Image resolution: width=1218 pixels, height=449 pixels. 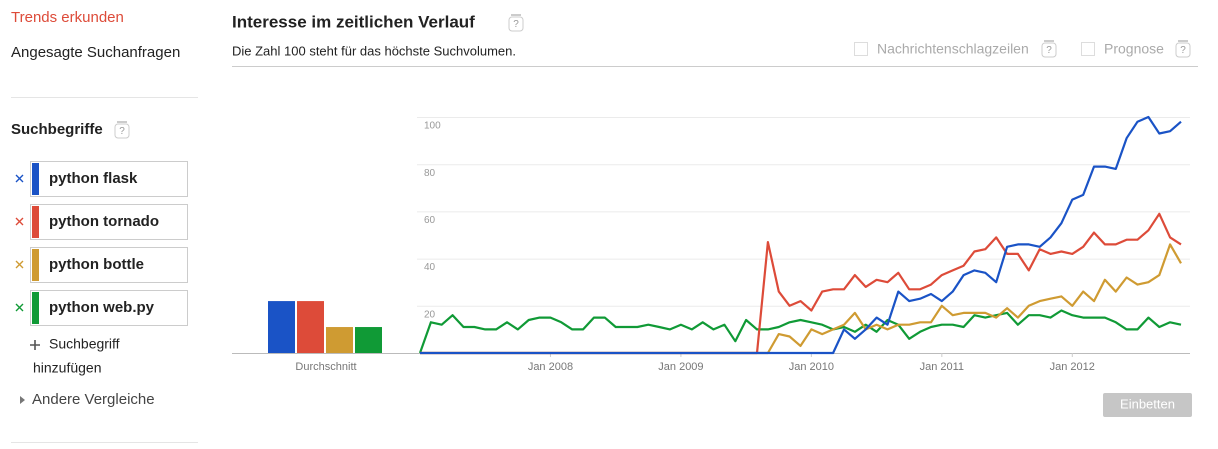 I want to click on term-label: python bottle, so click(x=96, y=264).